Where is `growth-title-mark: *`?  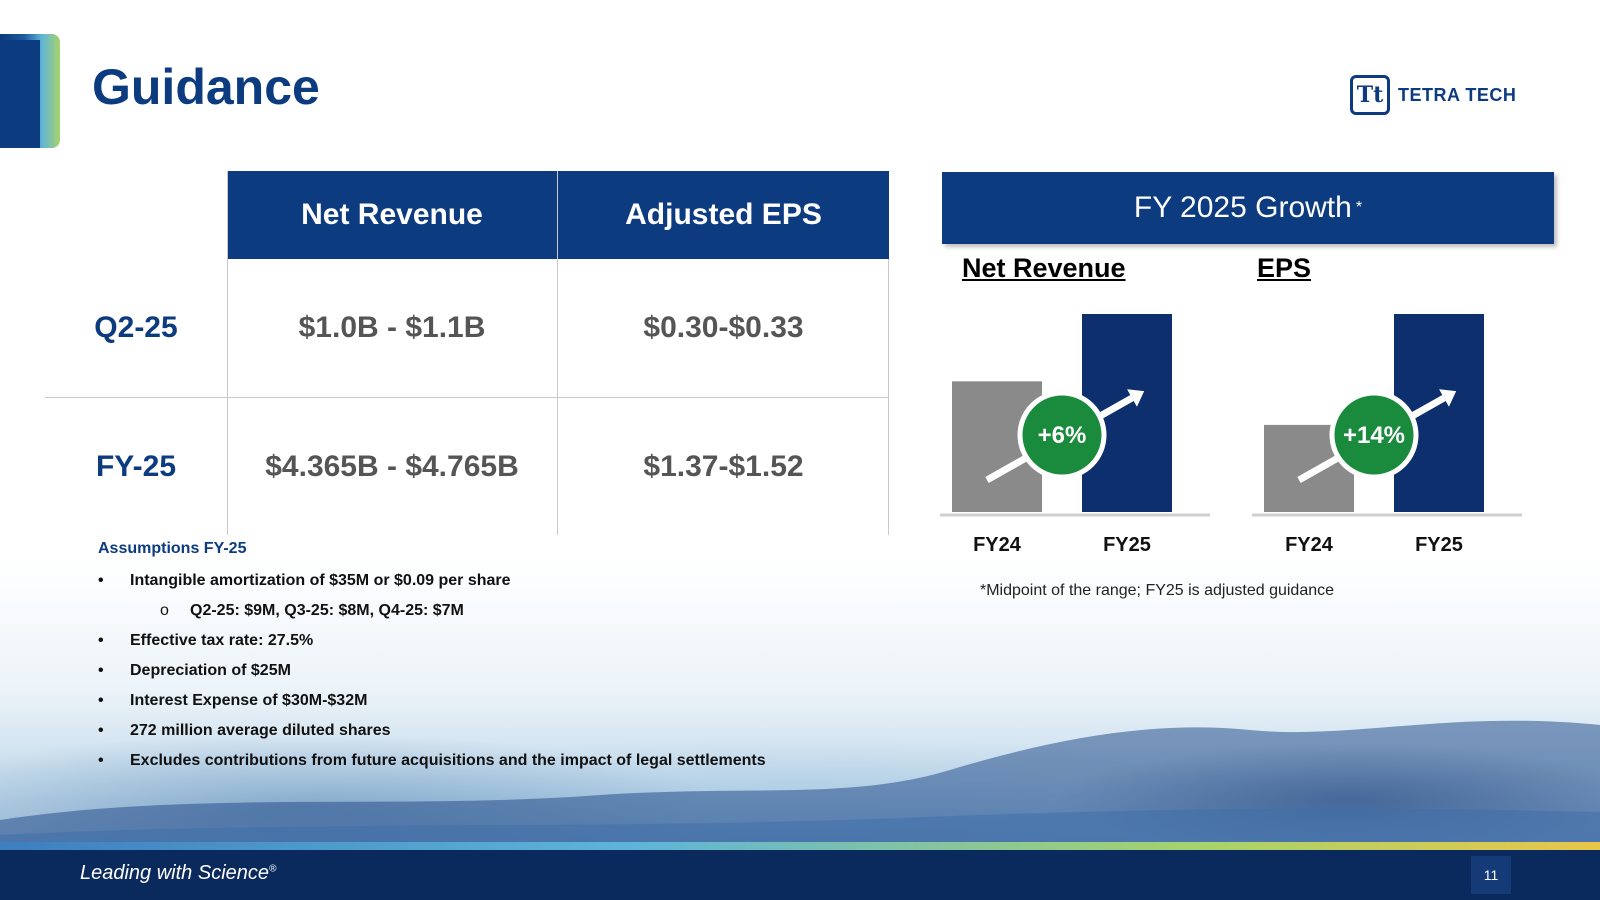 growth-title-mark: * is located at coordinates (1359, 207).